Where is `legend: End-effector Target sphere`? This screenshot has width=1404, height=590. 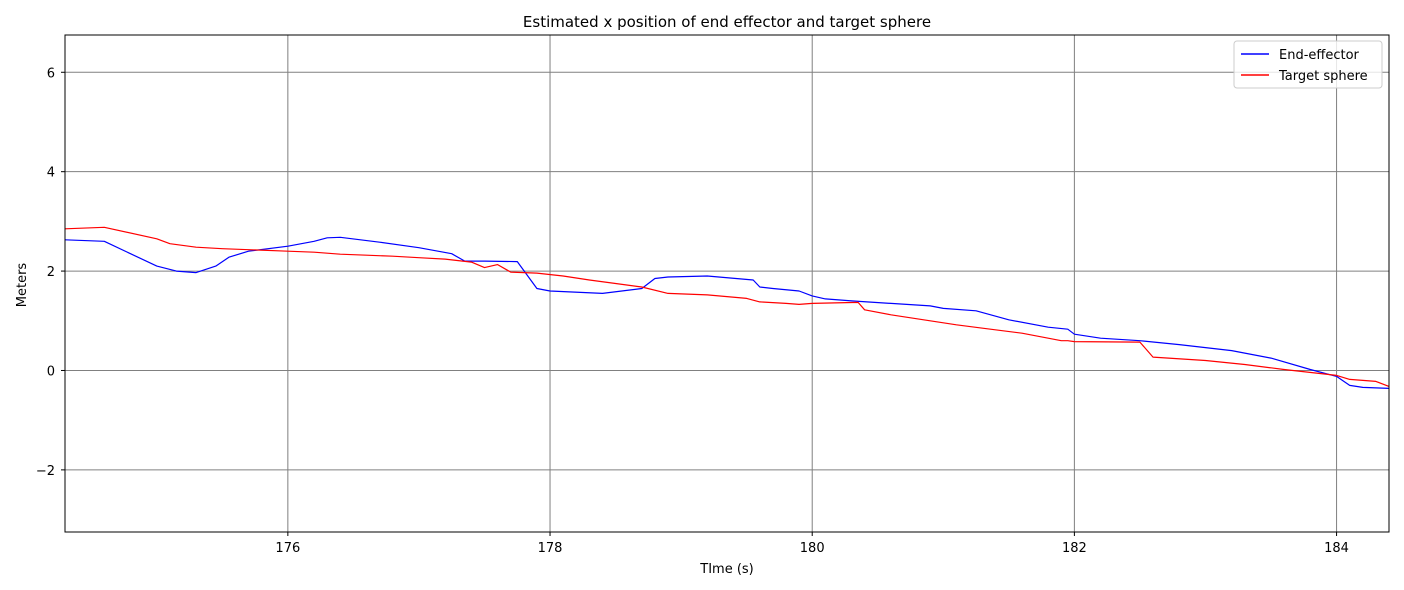 legend: End-effector Target sphere is located at coordinates (1308, 64).